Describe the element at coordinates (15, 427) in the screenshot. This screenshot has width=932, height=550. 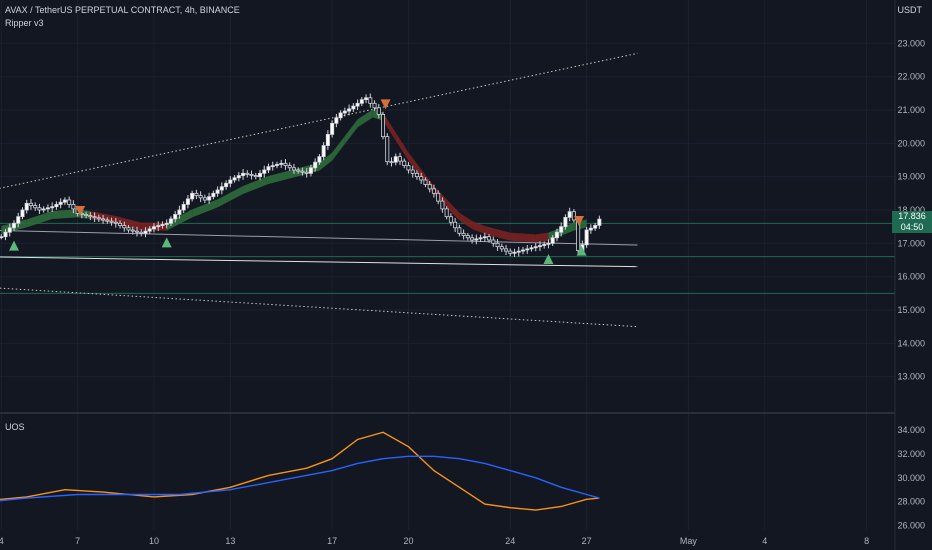
I see `oscillator-label: UOS` at that location.